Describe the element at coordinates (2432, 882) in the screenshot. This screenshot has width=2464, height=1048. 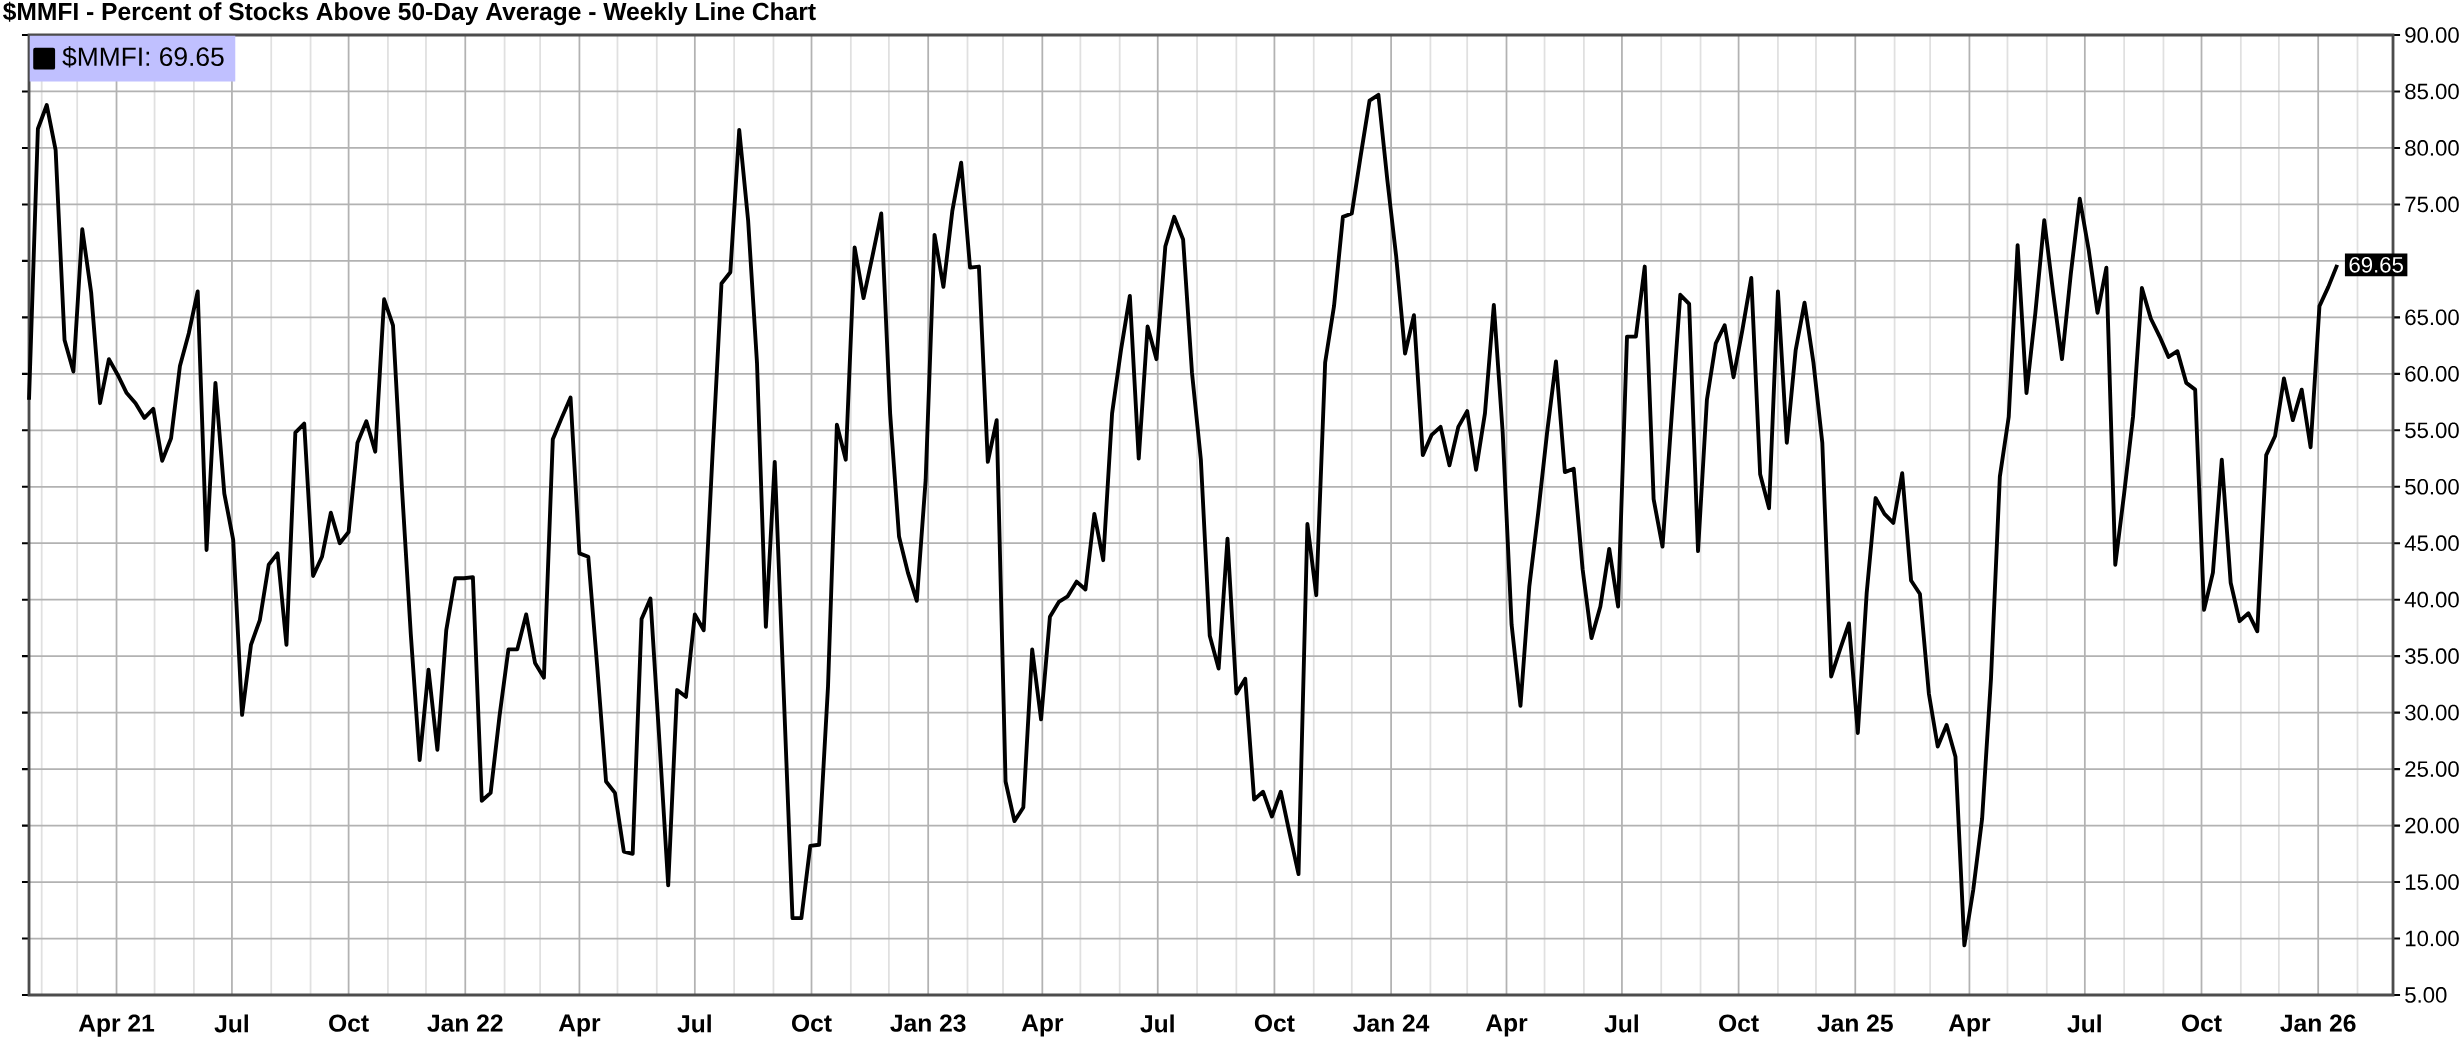
I see `y-tick-label: 15.00` at that location.